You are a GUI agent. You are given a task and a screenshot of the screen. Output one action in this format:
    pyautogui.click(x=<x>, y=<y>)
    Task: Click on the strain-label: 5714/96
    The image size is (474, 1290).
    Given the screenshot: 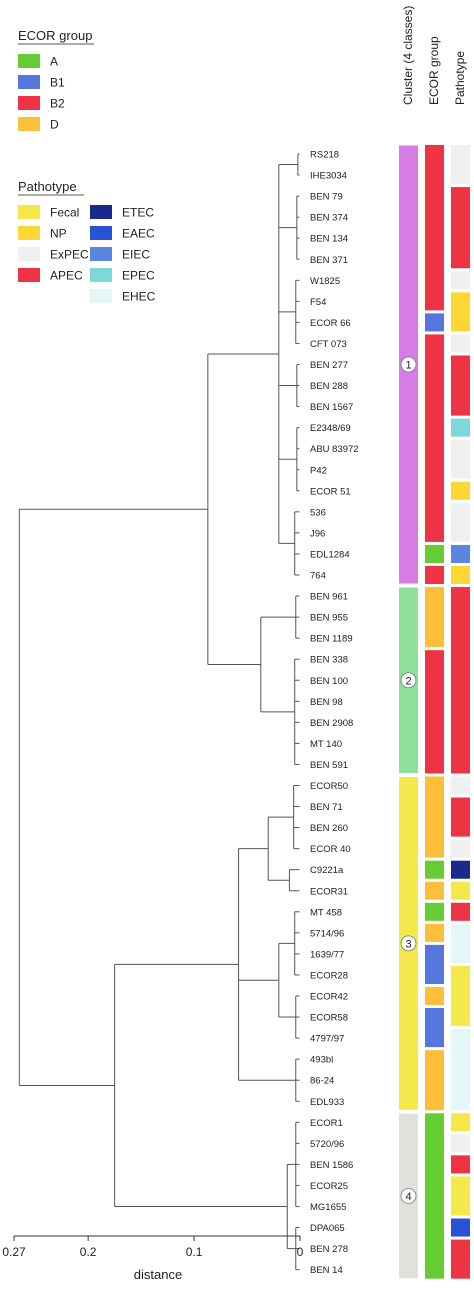 What is the action you would take?
    pyautogui.click(x=327, y=933)
    